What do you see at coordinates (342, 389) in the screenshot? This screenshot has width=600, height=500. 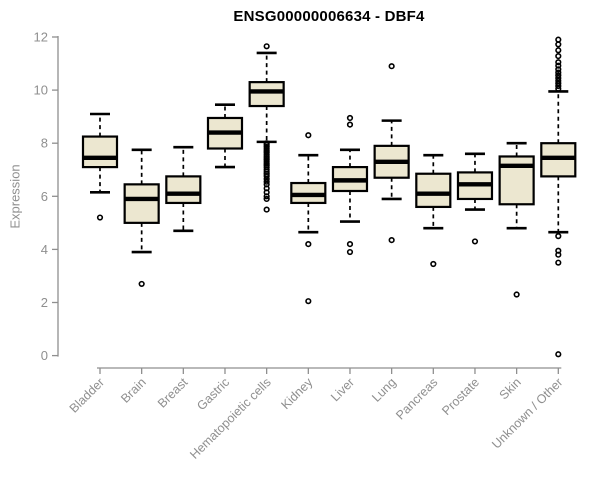 I see `x-category-label: Liver` at bounding box center [342, 389].